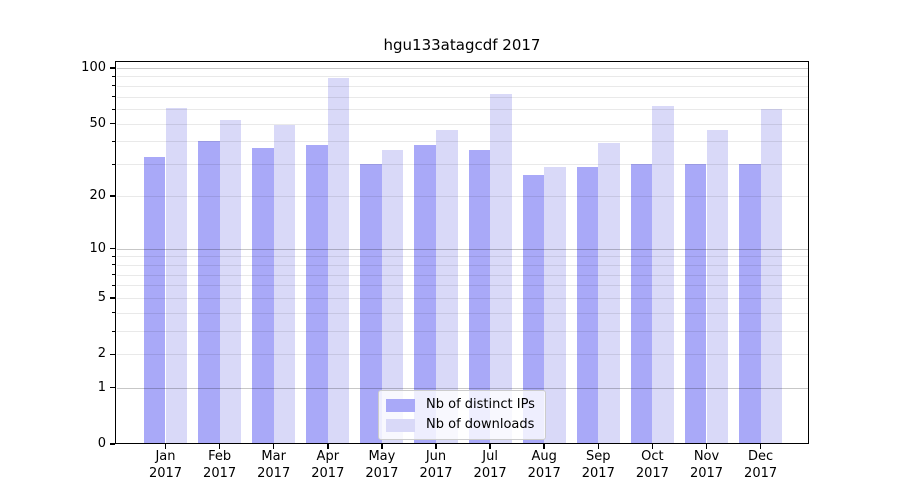 Image resolution: width=900 pixels, height=500 pixels. Describe the element at coordinates (230, 282) in the screenshot. I see `bar-nb-of-downloads-feb` at that location.